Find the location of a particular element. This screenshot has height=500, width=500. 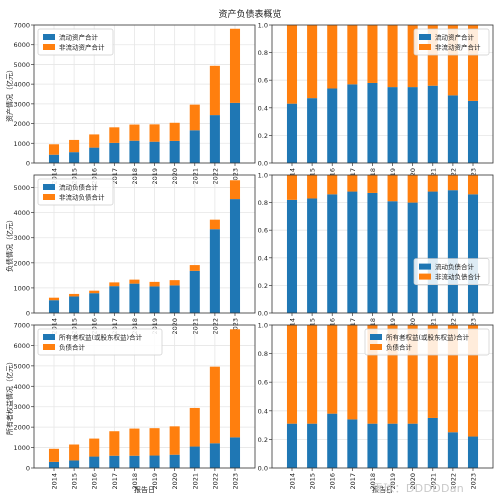

y-tick-label: 6000 is located at coordinates (21, 346).